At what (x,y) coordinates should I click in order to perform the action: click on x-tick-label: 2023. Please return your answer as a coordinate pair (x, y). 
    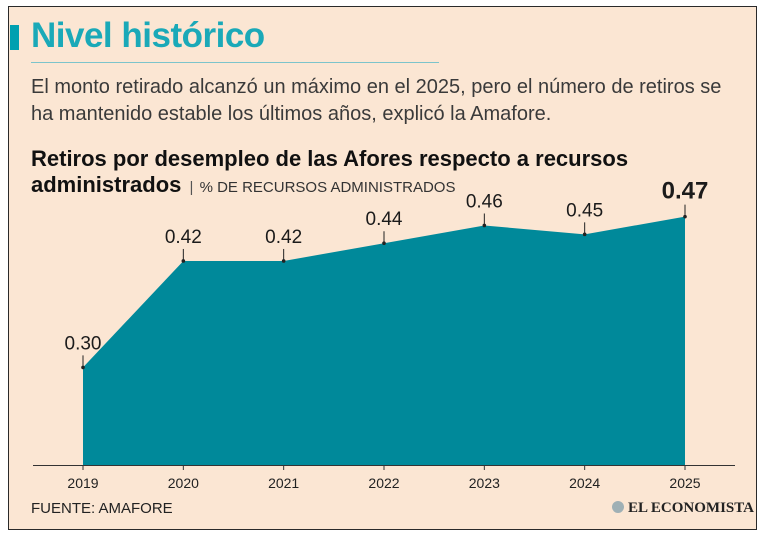
    Looking at the image, I should click on (484, 483).